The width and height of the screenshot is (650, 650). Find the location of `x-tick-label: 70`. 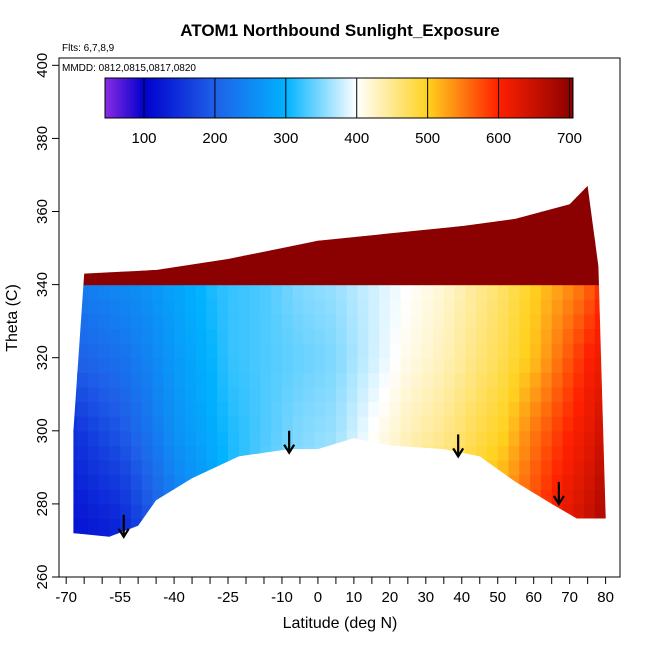

x-tick-label: 70 is located at coordinates (569, 597).